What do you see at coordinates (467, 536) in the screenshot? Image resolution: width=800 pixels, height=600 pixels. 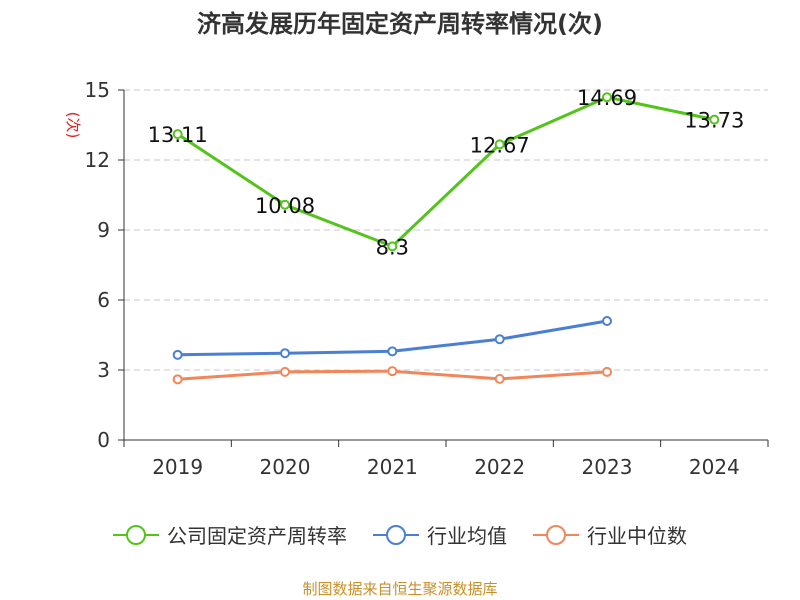 I see `legend-label-industry-mean: 行业均值` at bounding box center [467, 536].